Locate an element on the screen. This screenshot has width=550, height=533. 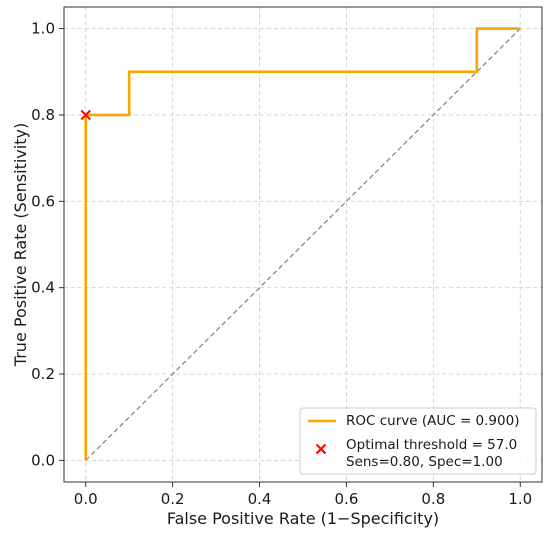
legend-item: ROC curve (AUC = 0.900) is located at coordinates (413, 421).